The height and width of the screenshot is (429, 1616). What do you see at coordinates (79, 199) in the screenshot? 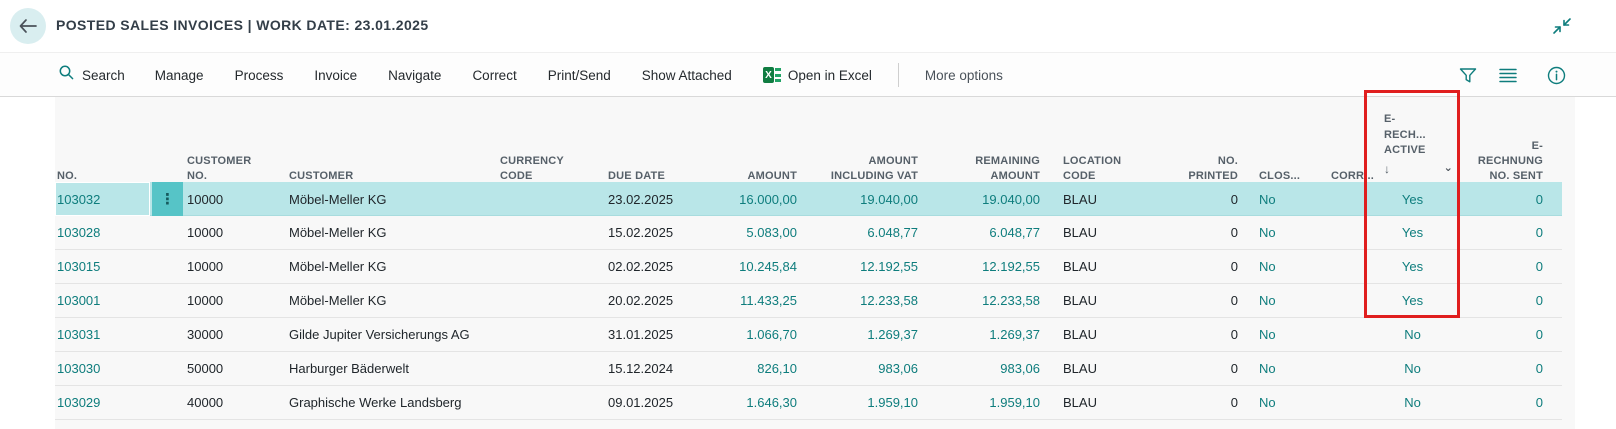
I see `invoice-no-link: 103032` at bounding box center [79, 199].